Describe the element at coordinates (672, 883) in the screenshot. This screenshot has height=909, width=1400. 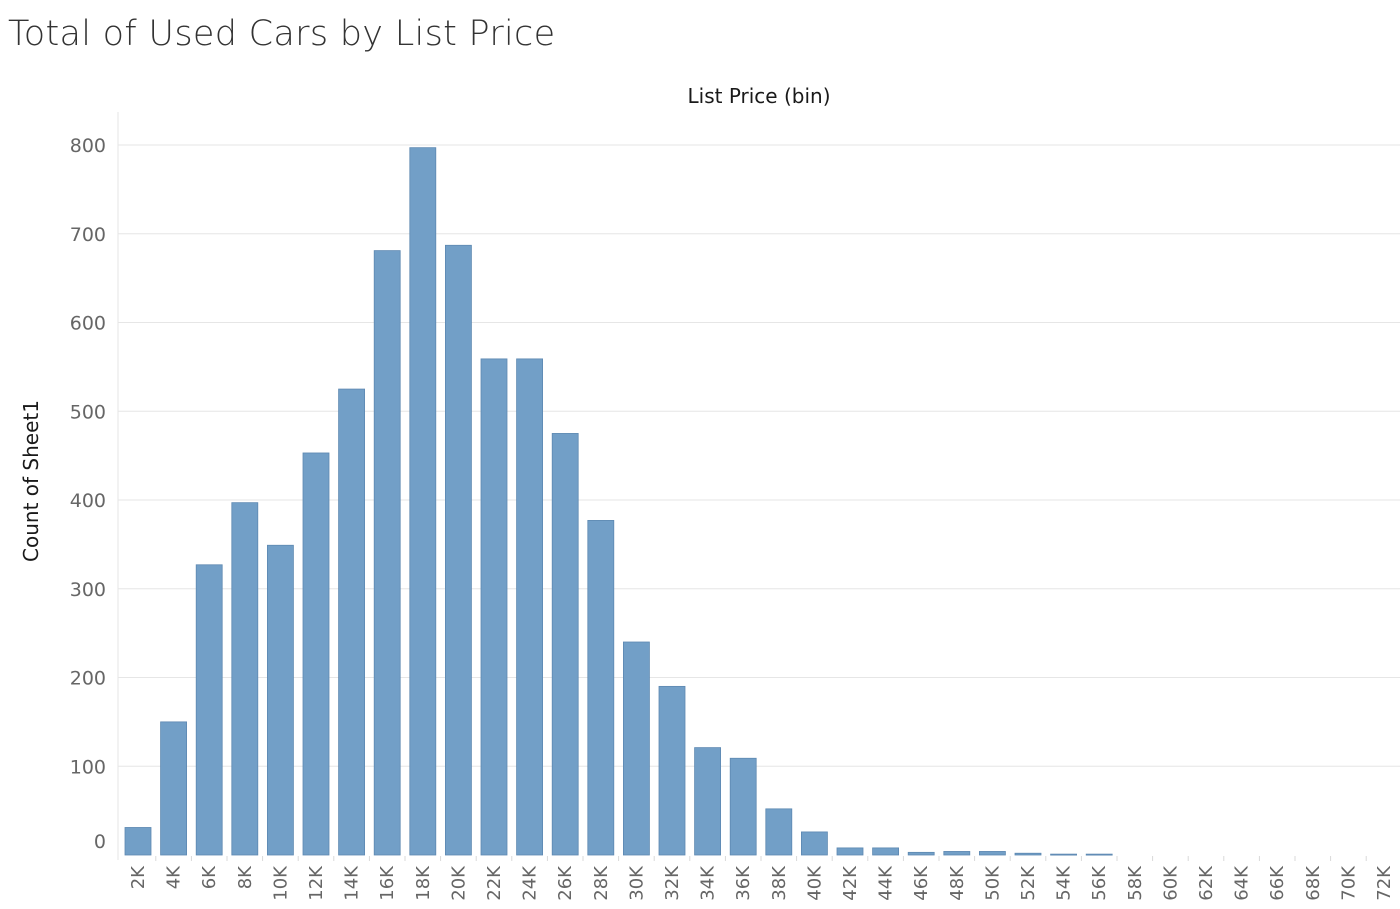
I see `x-tick-label: 32K` at that location.